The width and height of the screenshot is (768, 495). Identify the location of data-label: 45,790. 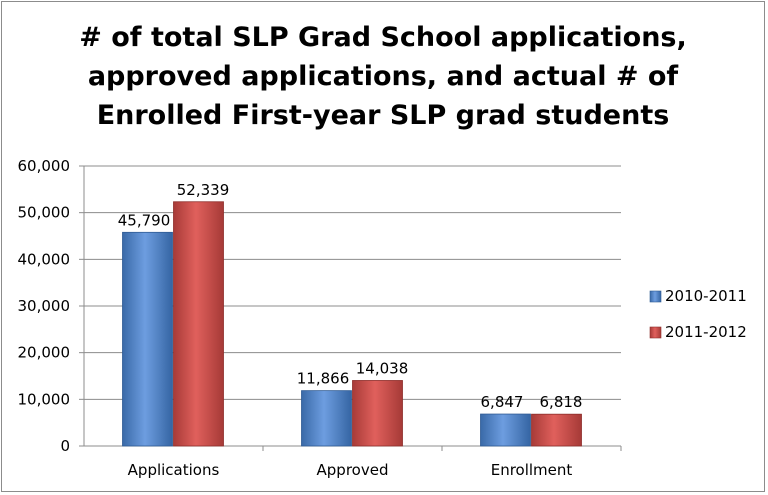
(144, 220).